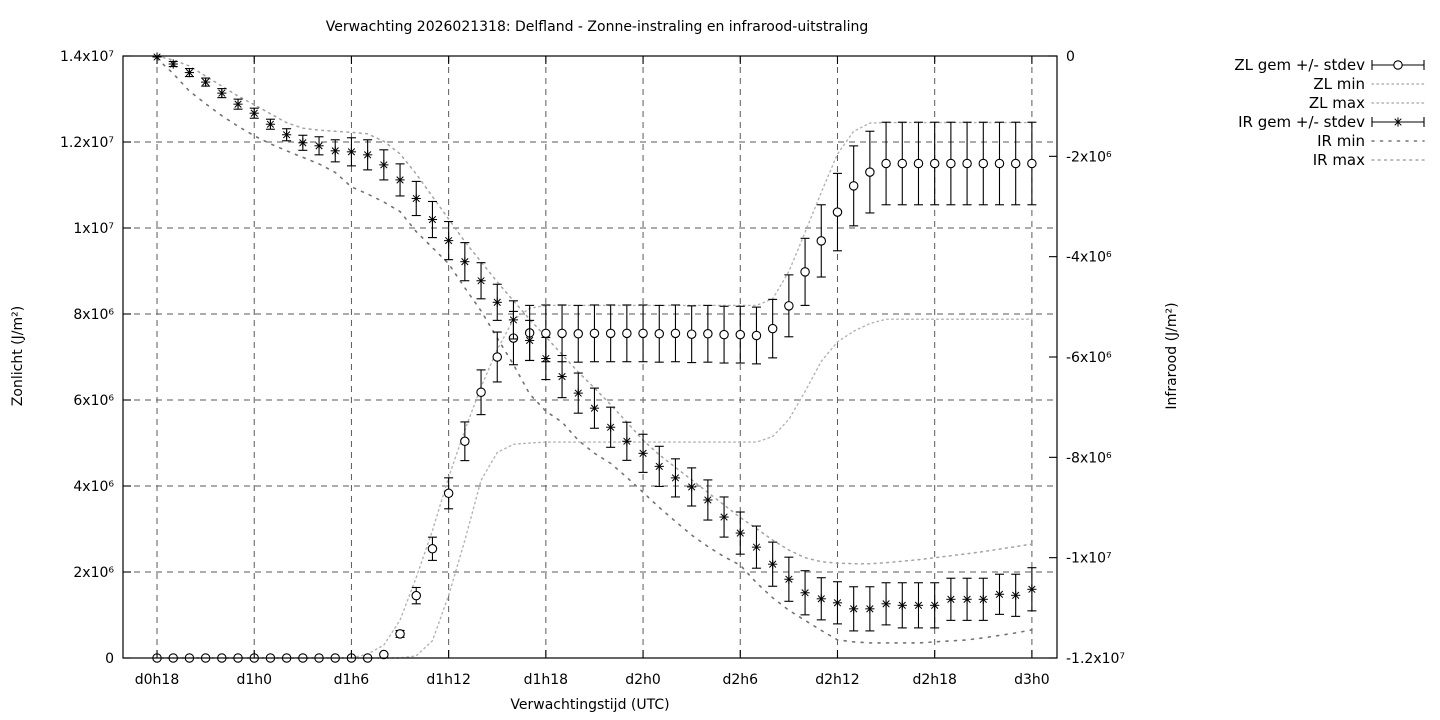  What do you see at coordinates (1339, 84) in the screenshot?
I see `svg-text: ZL min` at bounding box center [1339, 84].